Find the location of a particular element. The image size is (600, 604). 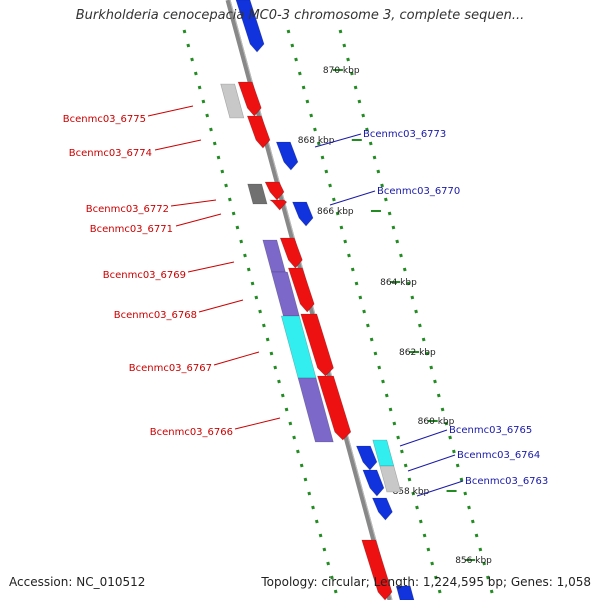

left-gene-label: Bcenmc03_6772 is located at coordinates (127, 209).